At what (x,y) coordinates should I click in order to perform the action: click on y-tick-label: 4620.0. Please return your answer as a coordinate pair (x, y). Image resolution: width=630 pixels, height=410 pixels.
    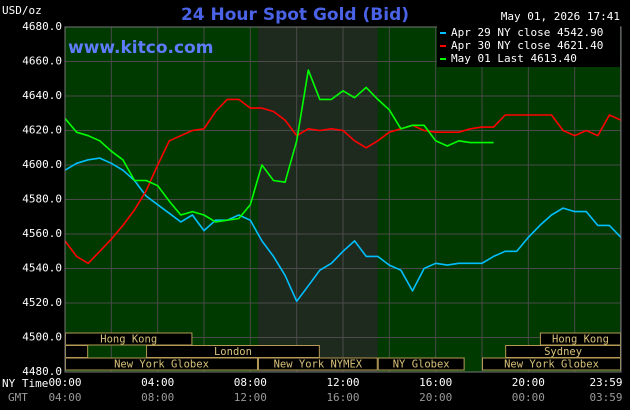
    Looking at the image, I should click on (42, 130).